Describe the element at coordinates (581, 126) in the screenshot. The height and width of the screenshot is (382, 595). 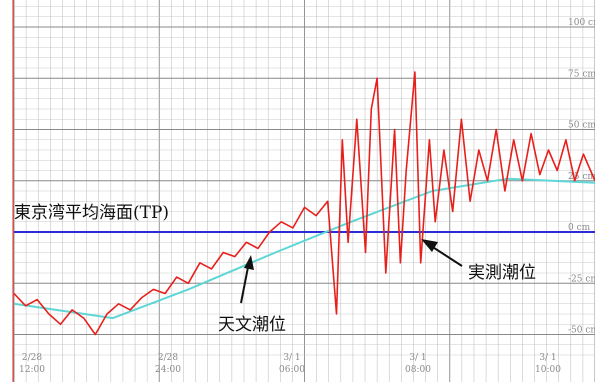
I see `y-tick-label: 50 cm` at that location.